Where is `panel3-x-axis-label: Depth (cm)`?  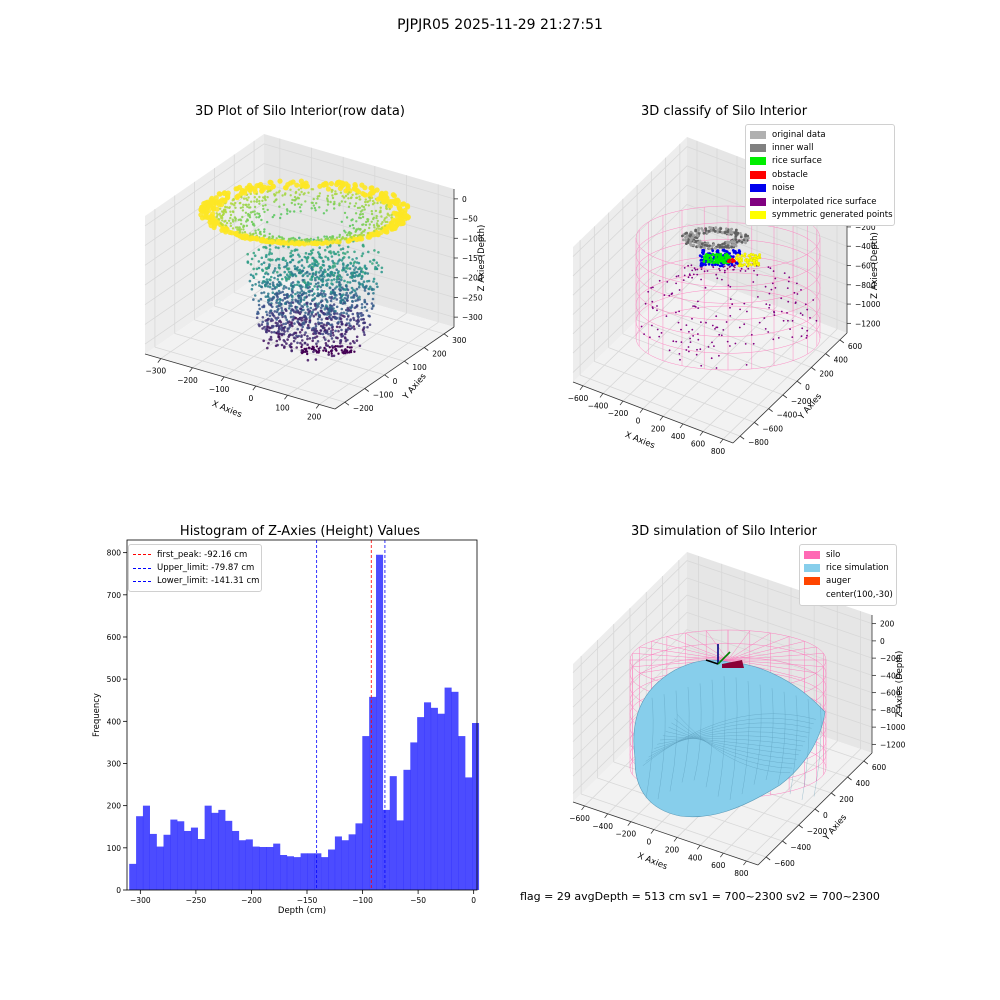
panel3-x-axis-label: Depth (cm) is located at coordinates (302, 911).